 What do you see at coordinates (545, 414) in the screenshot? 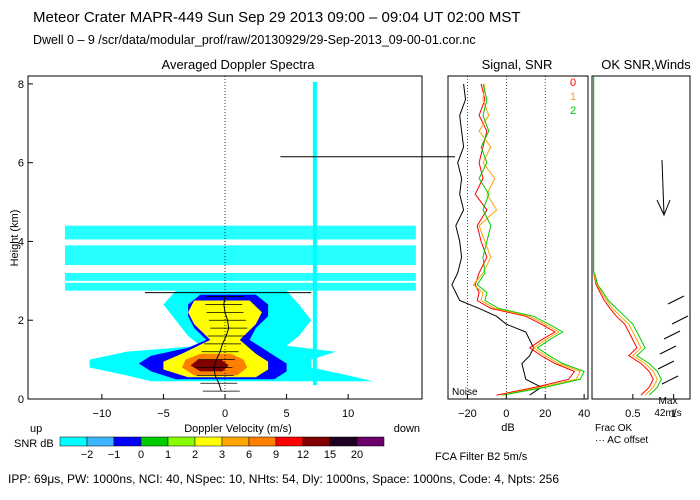
I see `snr-xtick-label: 20` at bounding box center [545, 414].